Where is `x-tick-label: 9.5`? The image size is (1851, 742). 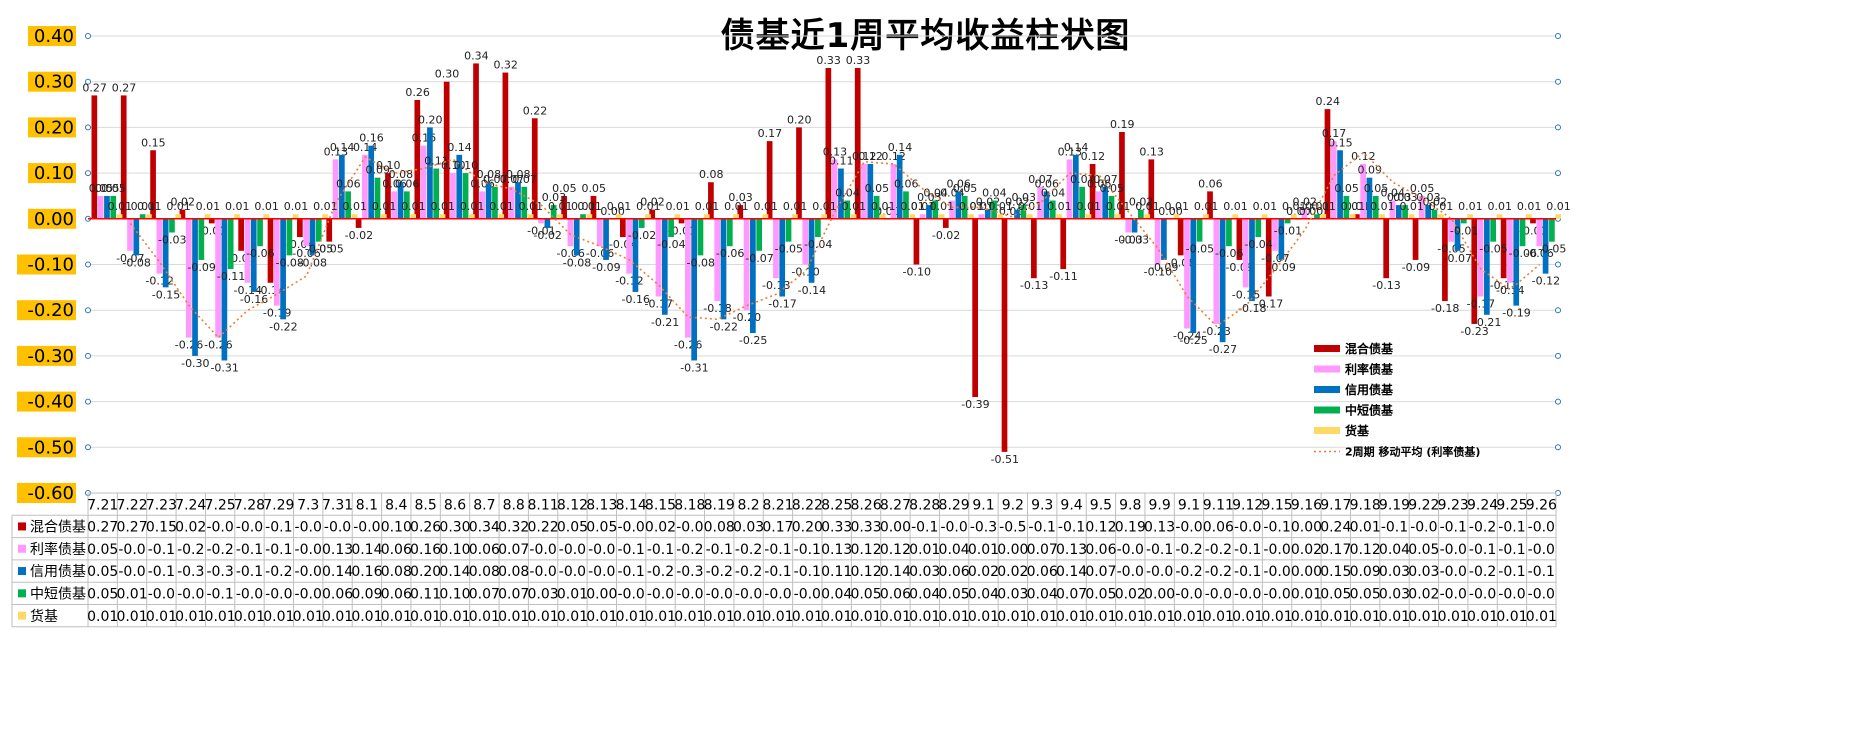
x-tick-label: 9.5 is located at coordinates (1101, 505).